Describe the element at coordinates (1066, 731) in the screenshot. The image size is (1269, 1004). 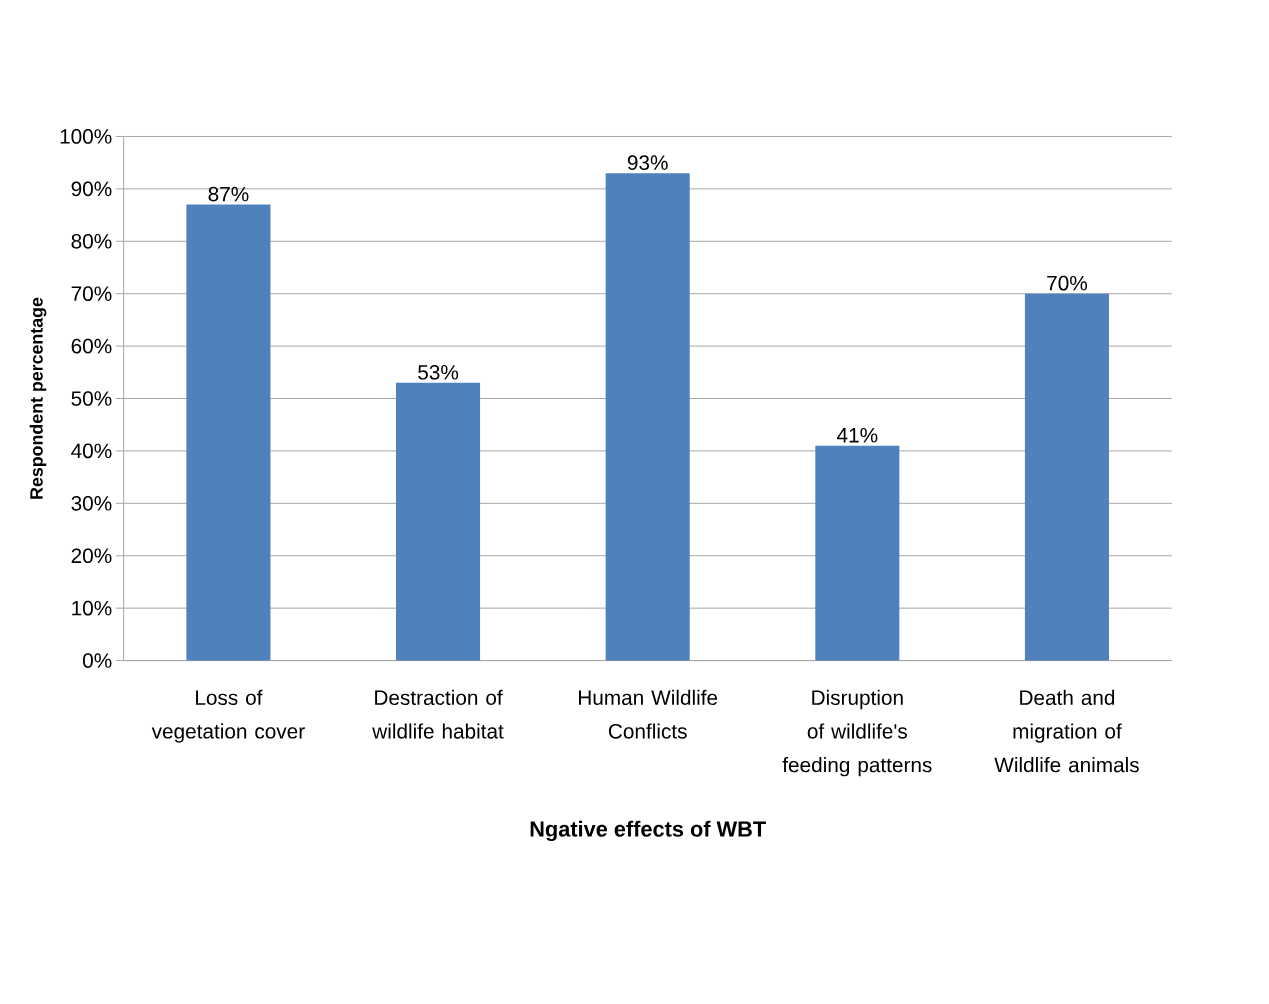
I see `x-tick-label: Death and migration of Wildlife animals` at that location.